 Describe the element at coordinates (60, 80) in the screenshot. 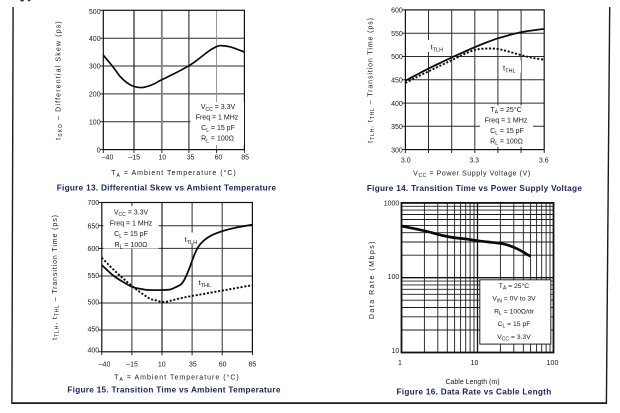

I see `svg-text: tSKD – Differential Skew (ps)` at that location.